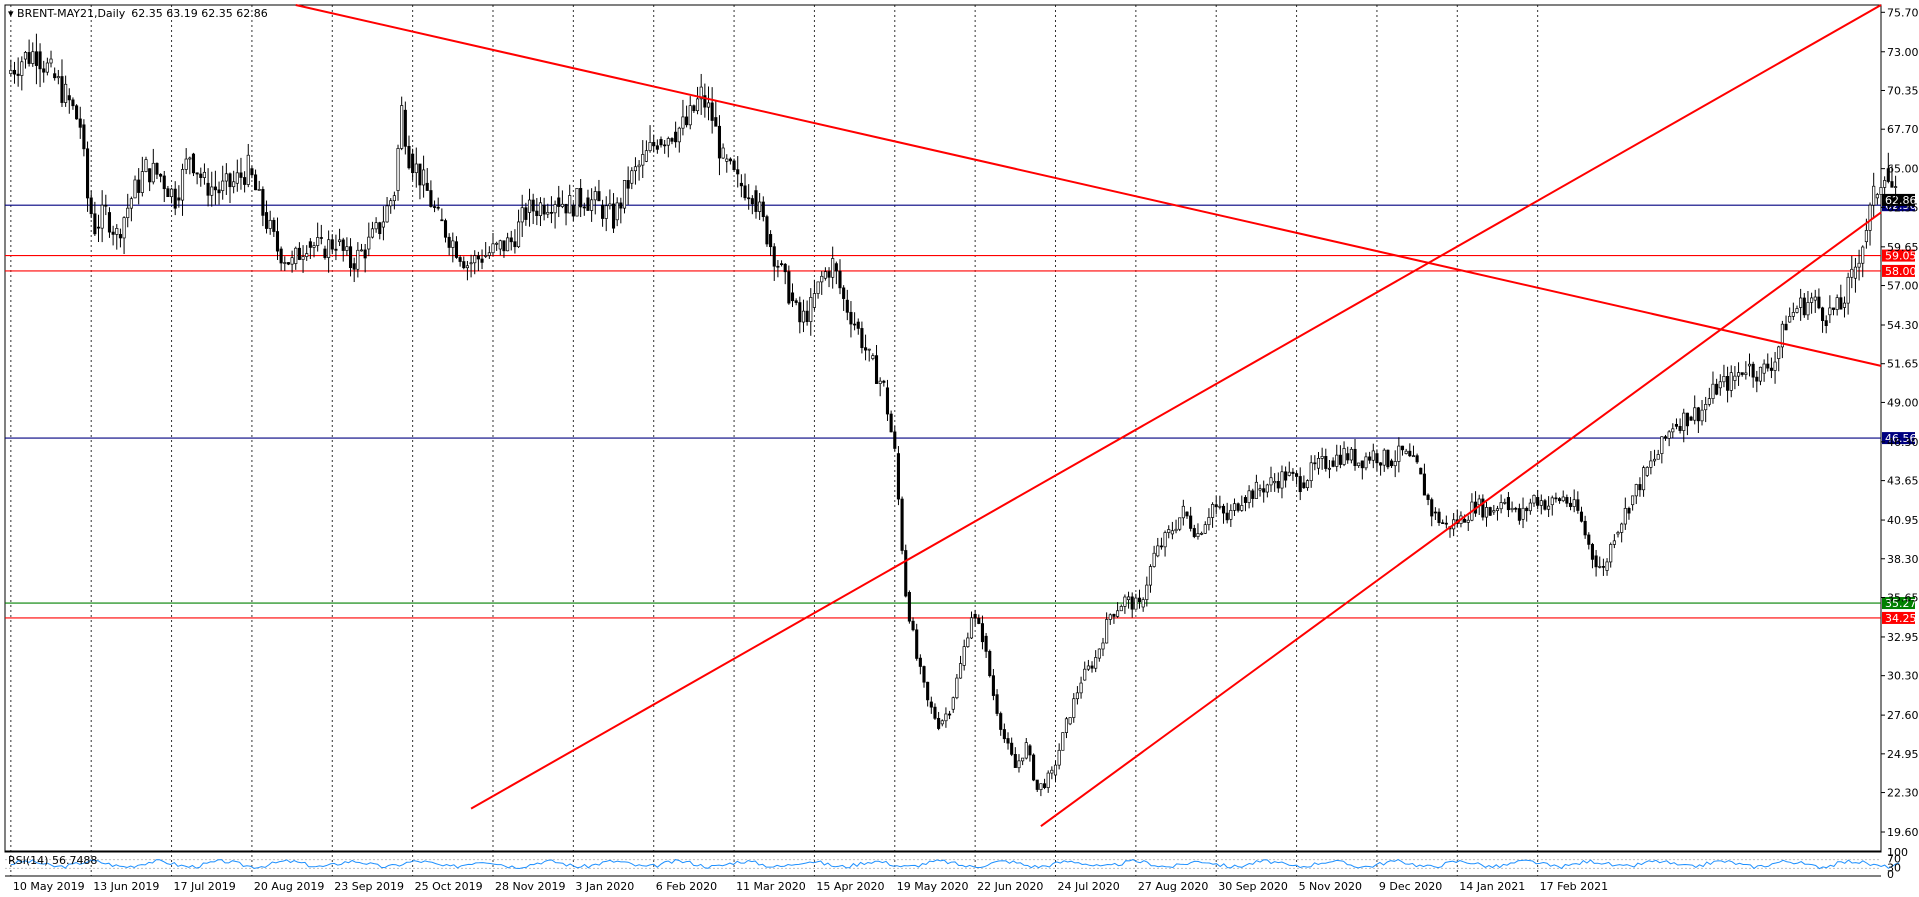 The height and width of the screenshot is (897, 1919). Describe the element at coordinates (1173, 886) in the screenshot. I see `x-tick-label: 27 Aug 2020` at that location.